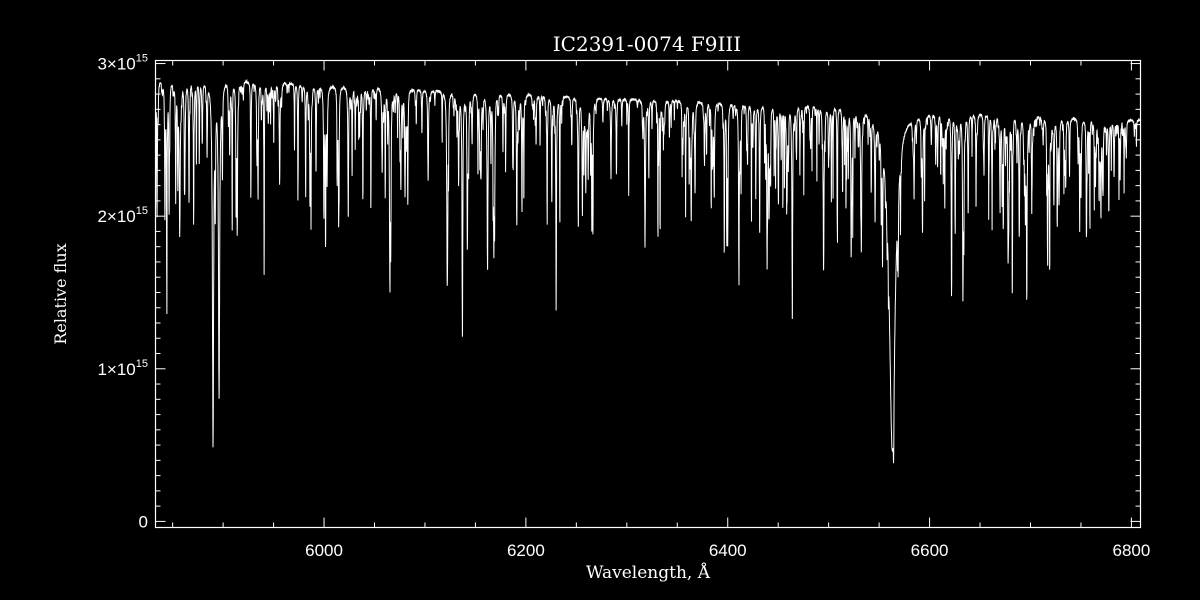 The image size is (1200, 600). What do you see at coordinates (1132, 550) in the screenshot?
I see `x-tick-label: 6800` at bounding box center [1132, 550].